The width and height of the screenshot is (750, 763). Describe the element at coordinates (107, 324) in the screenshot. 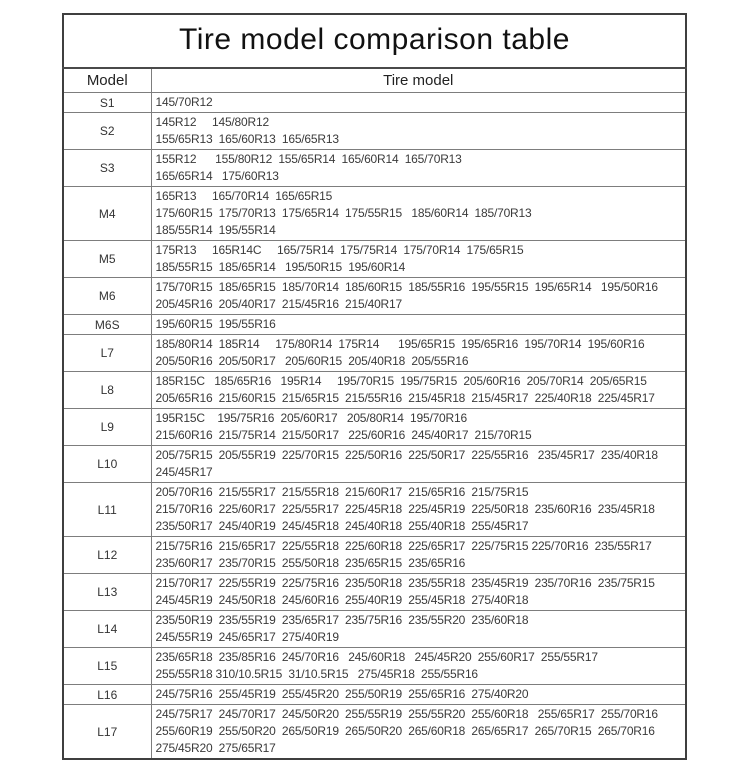

I see `model-cell: M6S` at that location.